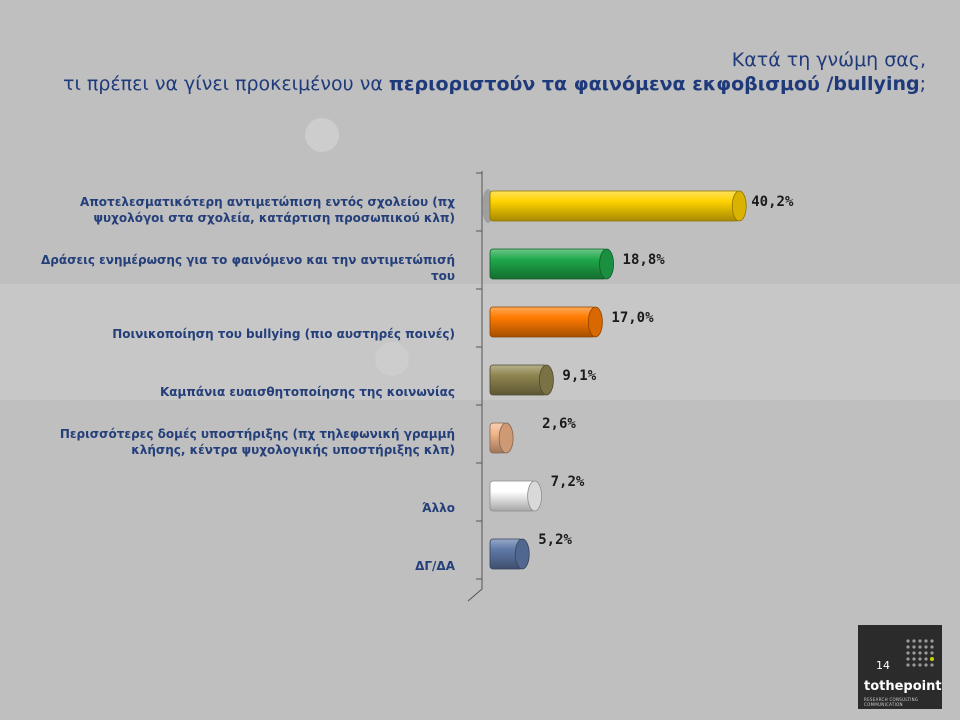 This screenshot has width=960, height=720. I want to click on value-label: 17,0%, so click(632, 318).